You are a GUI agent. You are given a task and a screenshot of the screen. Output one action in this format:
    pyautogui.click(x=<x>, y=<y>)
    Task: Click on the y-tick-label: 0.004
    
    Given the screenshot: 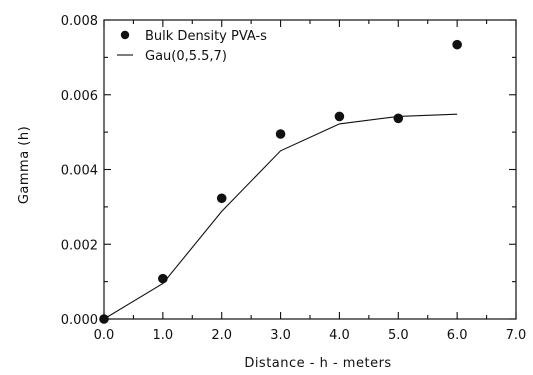 What is the action you would take?
    pyautogui.click(x=79, y=171)
    